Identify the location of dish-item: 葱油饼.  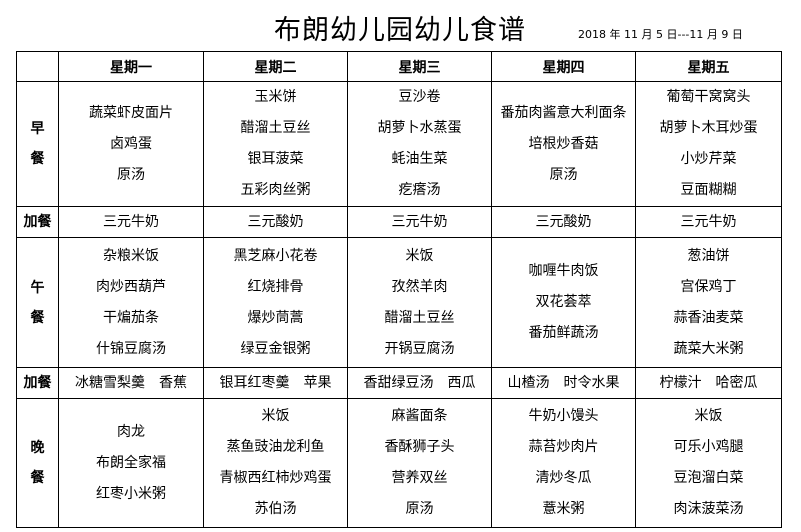
(708, 255).